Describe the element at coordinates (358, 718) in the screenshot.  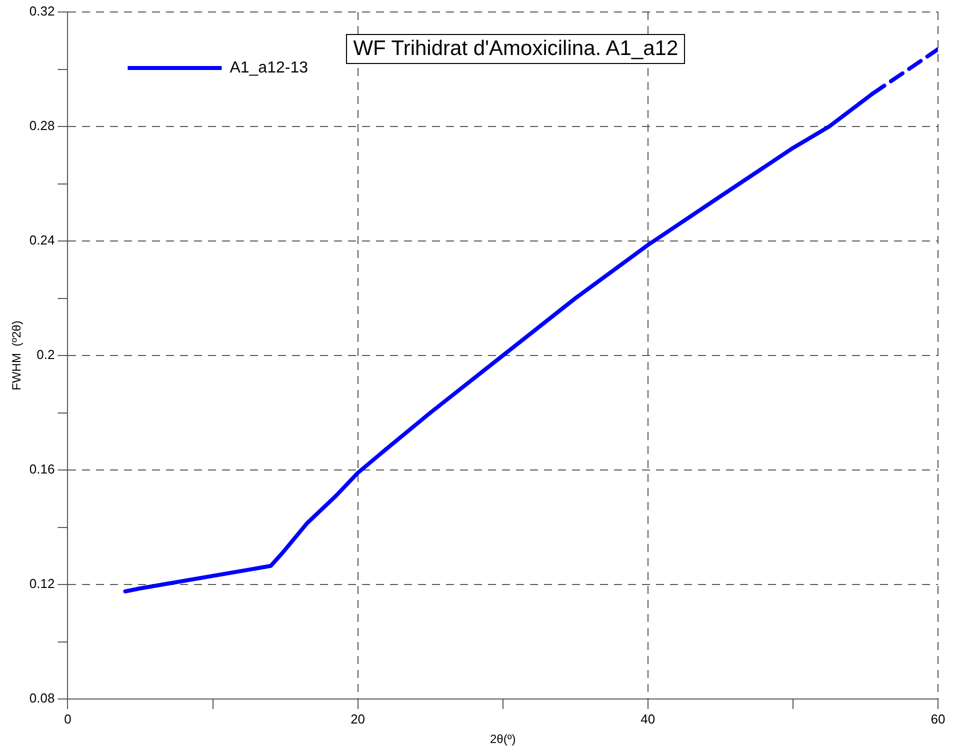
I see `x-tick-label: 20` at that location.